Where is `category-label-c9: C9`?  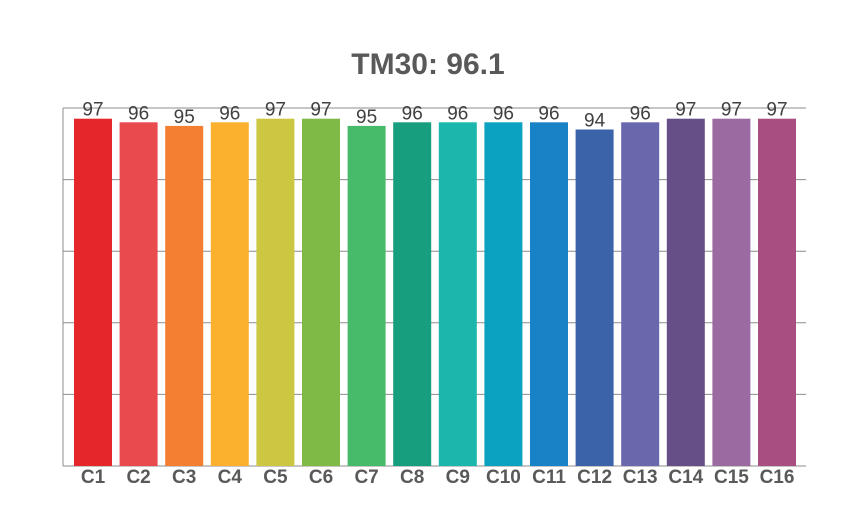 category-label-c9: C9 is located at coordinates (458, 477).